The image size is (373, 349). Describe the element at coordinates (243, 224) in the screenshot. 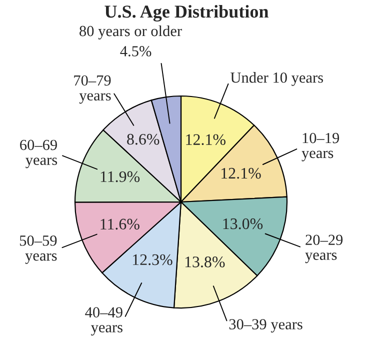

I see `data-label: 13.0%` at that location.